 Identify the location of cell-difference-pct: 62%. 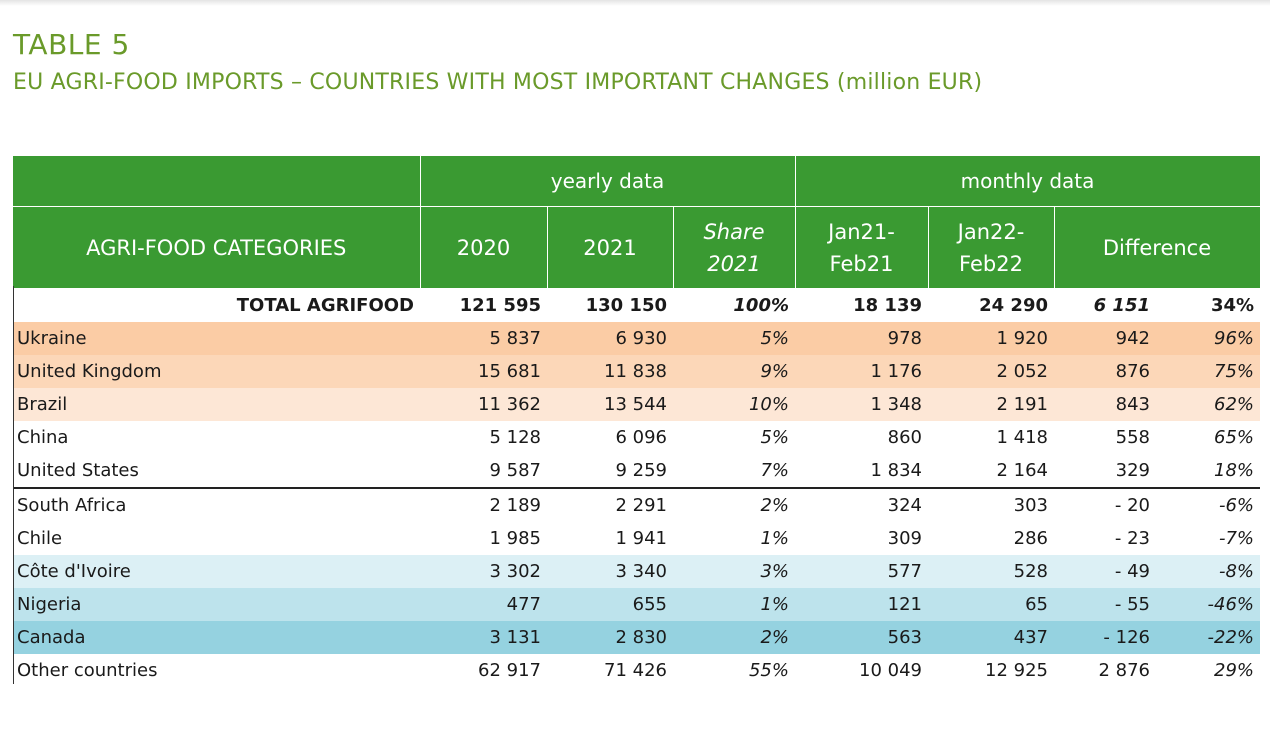
(1208, 404).